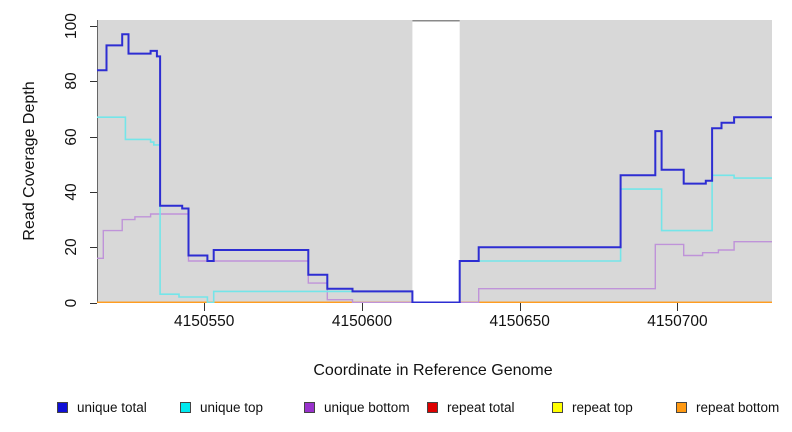  Describe the element at coordinates (602, 407) in the screenshot. I see `legend-label: repeat top` at that location.